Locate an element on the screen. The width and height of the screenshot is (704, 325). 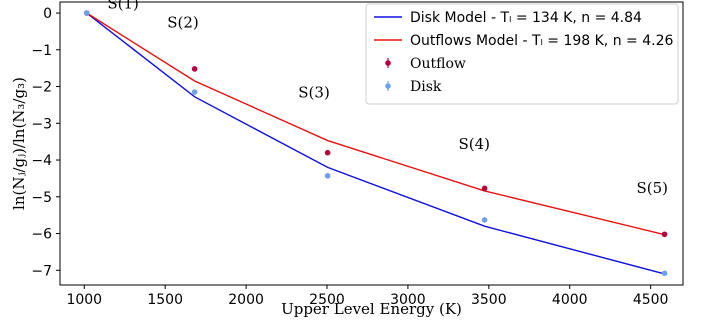
y-tick-label: −7 is located at coordinates (41, 271).